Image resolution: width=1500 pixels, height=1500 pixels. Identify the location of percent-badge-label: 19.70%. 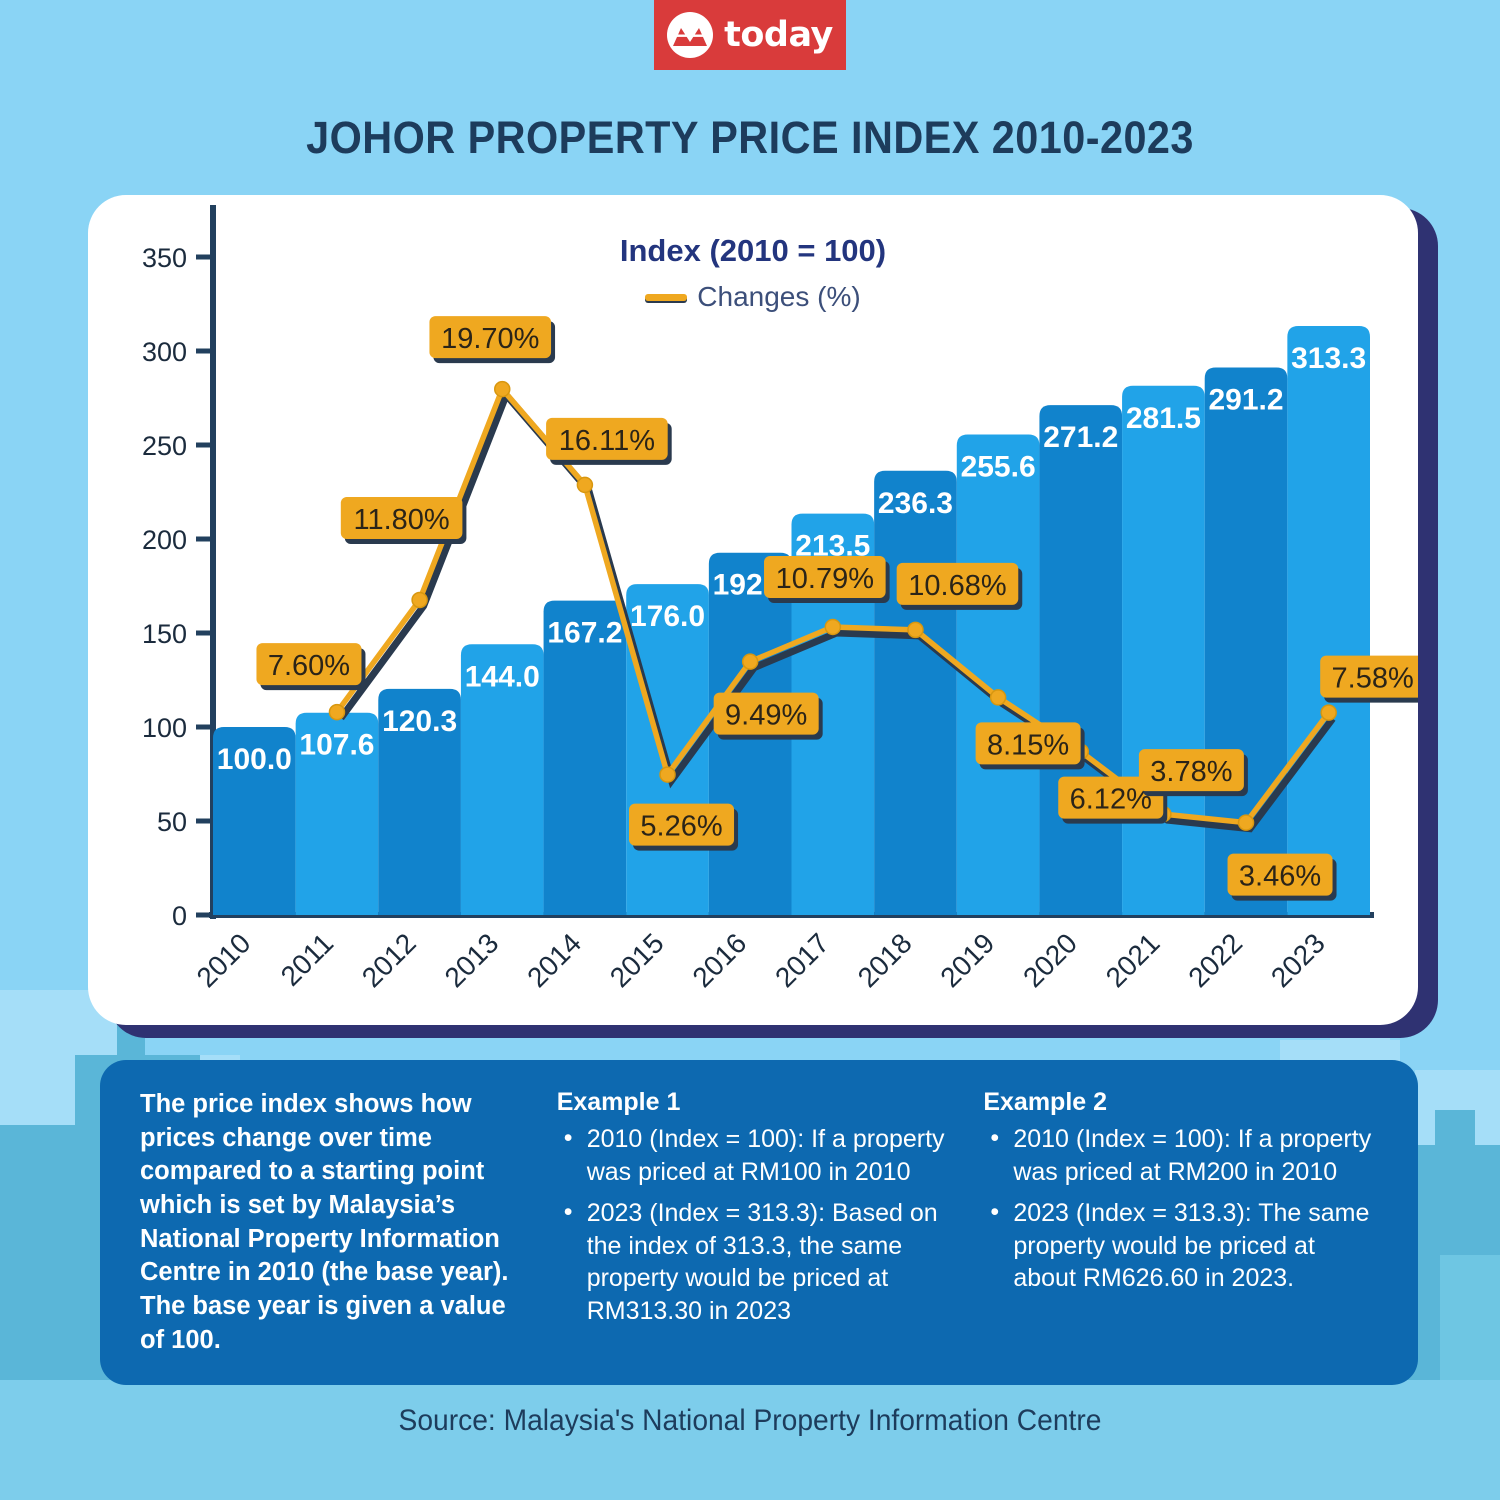
(490, 339).